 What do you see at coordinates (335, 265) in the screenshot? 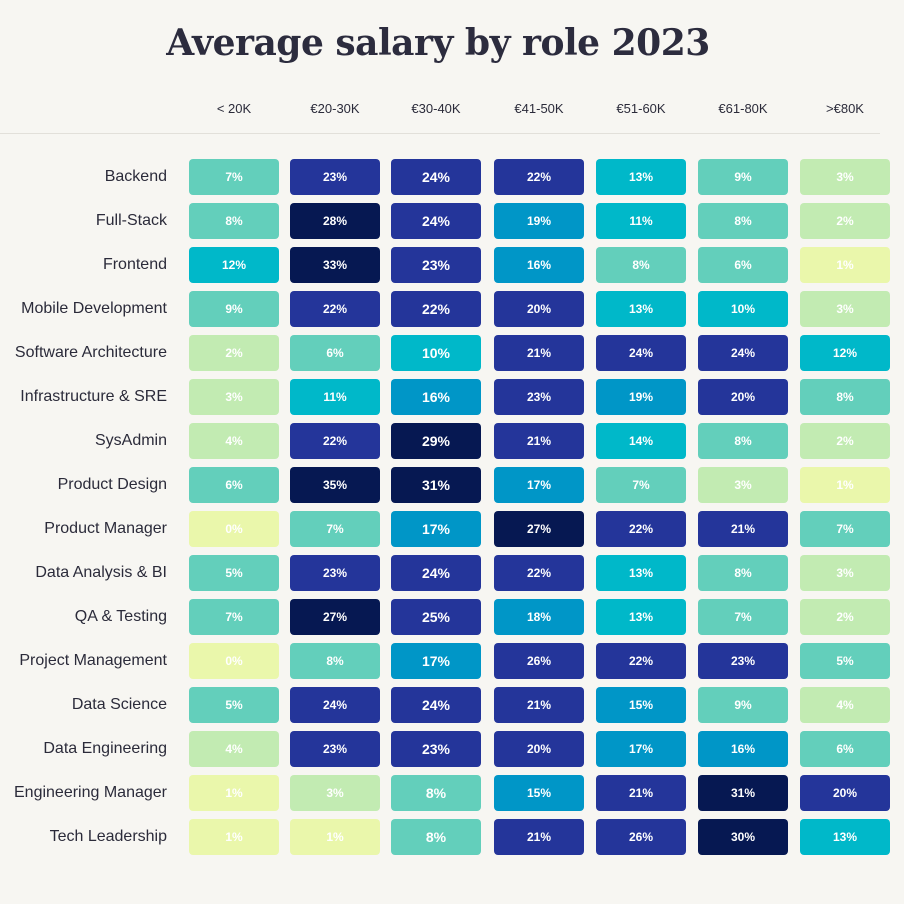
I see `heatmap-cell: 33%` at bounding box center [335, 265].